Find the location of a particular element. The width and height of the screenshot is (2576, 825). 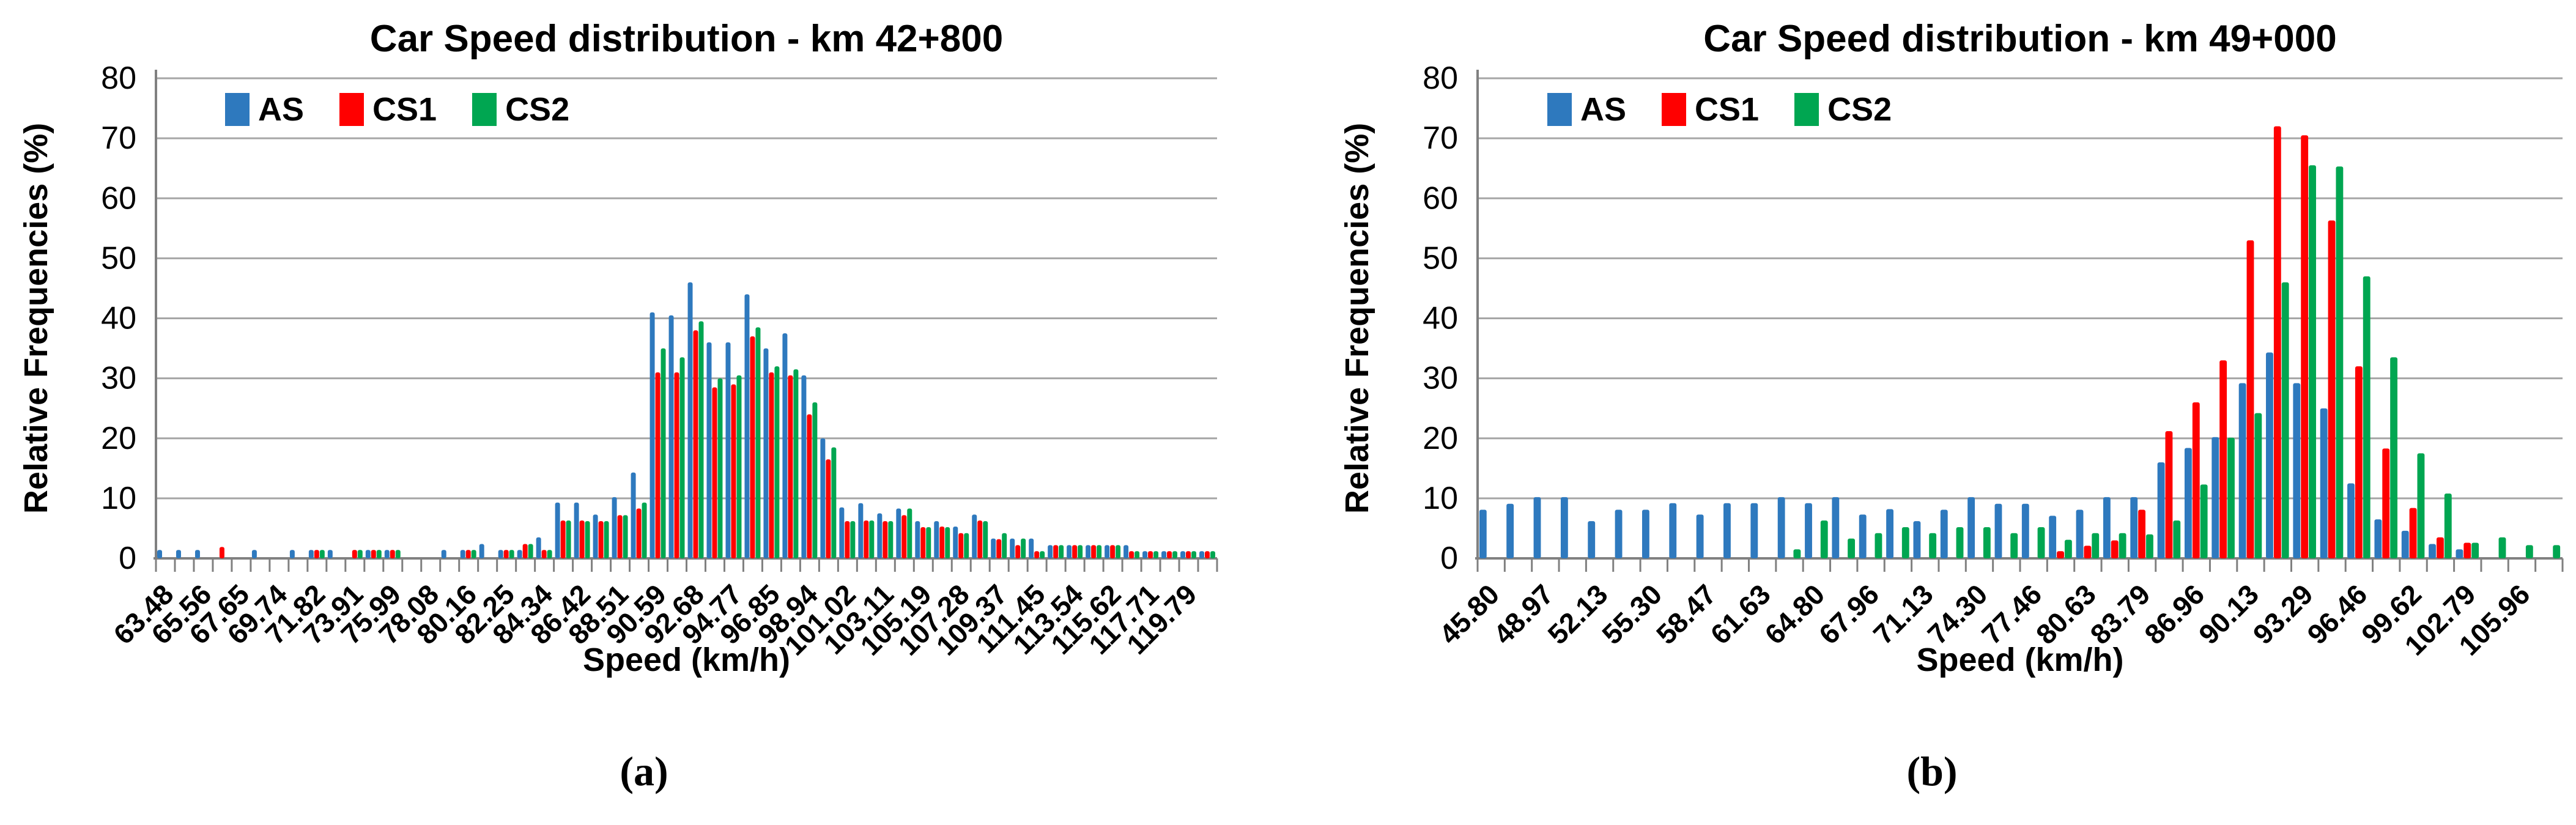

x-tick-label: 48.97 is located at coordinates (1523, 614).